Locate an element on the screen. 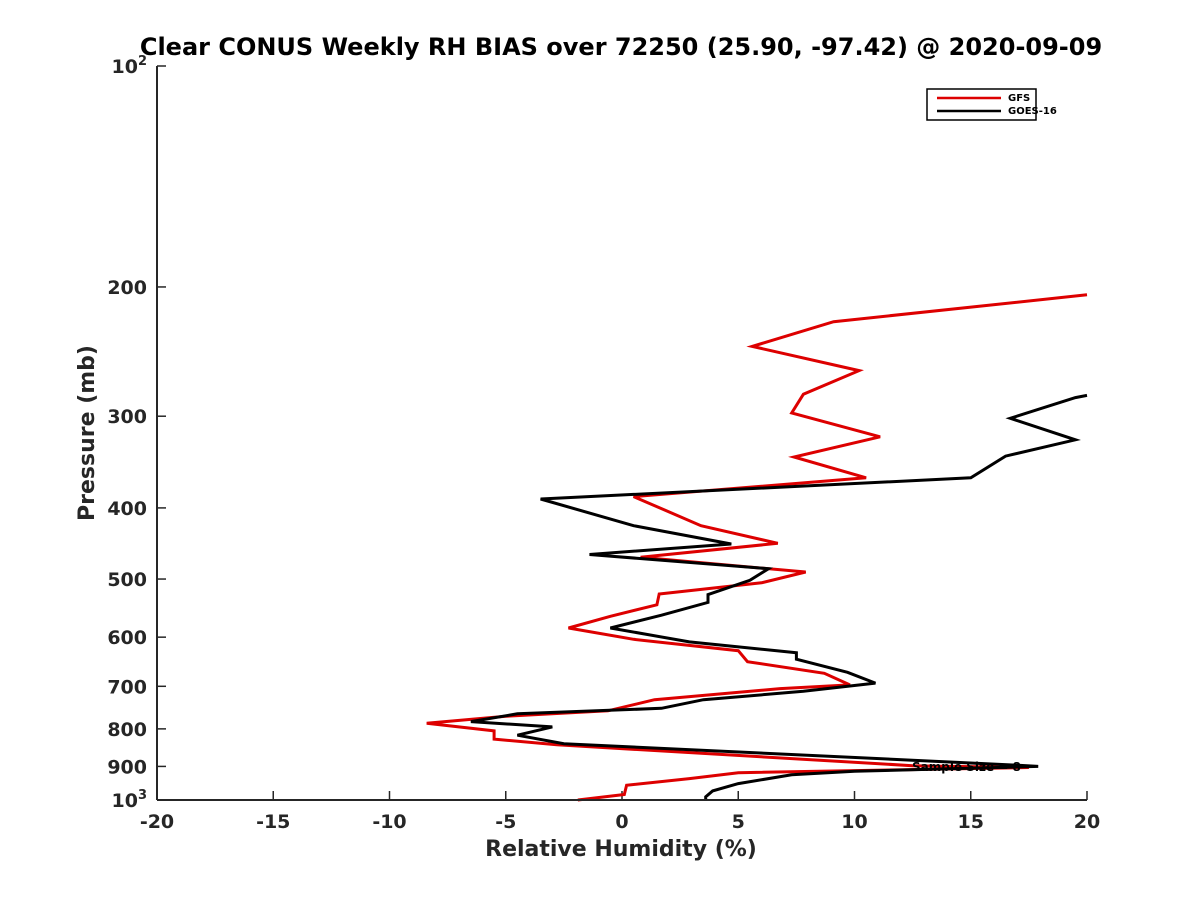 This screenshot has height=900, width=1200. x-tick-label: -5 is located at coordinates (505, 822).